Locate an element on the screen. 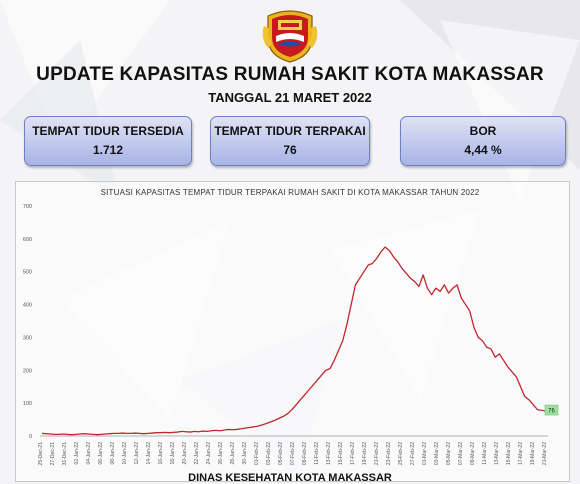  date-subtitle: TANGGAL 21 MARET 2022 is located at coordinates (290, 97).